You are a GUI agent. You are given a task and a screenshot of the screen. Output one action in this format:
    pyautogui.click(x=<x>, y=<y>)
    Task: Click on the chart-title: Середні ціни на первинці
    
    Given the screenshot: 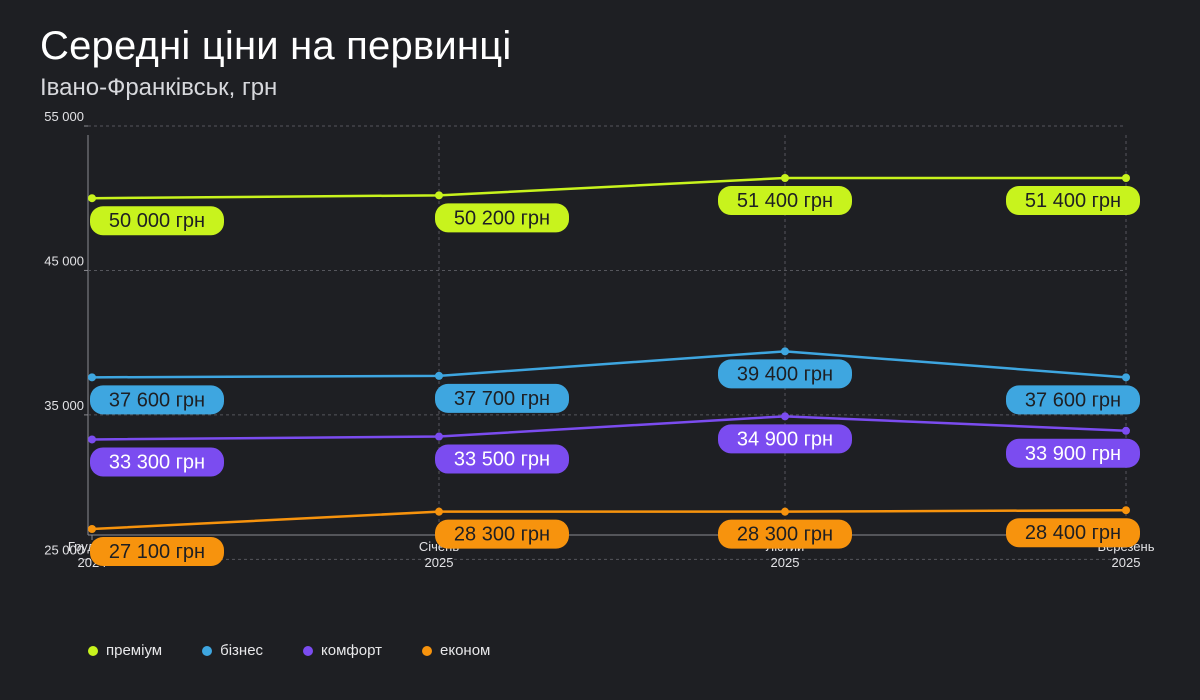 What is the action you would take?
    pyautogui.click(x=276, y=46)
    